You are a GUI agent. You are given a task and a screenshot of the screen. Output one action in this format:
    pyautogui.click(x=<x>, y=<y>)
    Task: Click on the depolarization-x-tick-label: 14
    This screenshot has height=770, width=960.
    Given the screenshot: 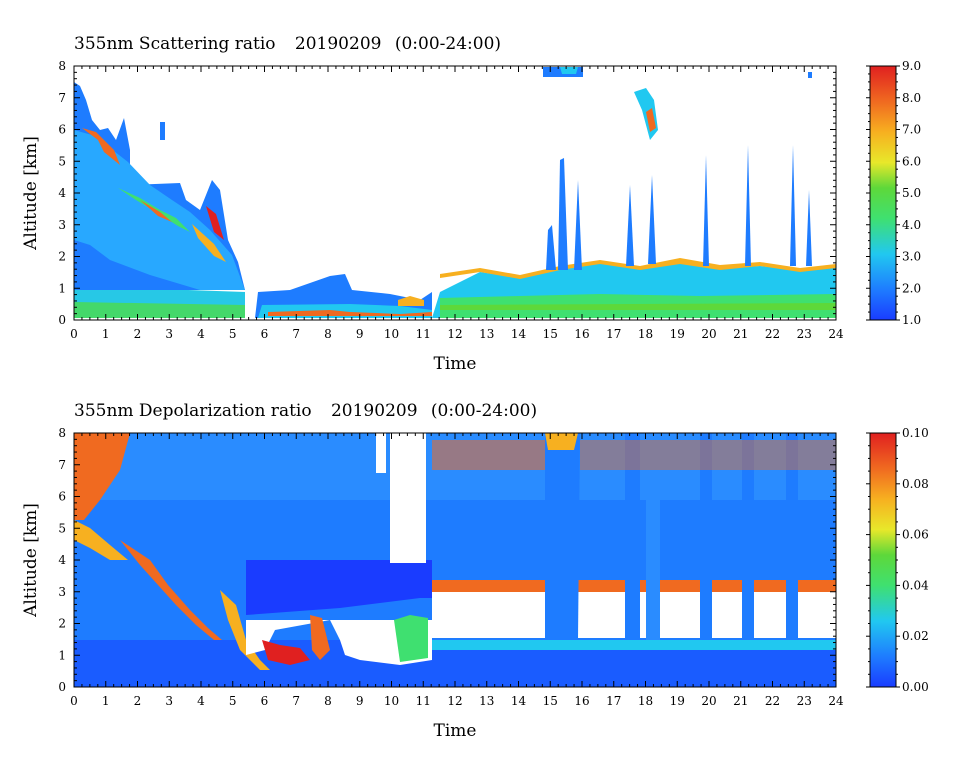 What is the action you would take?
    pyautogui.click(x=519, y=701)
    